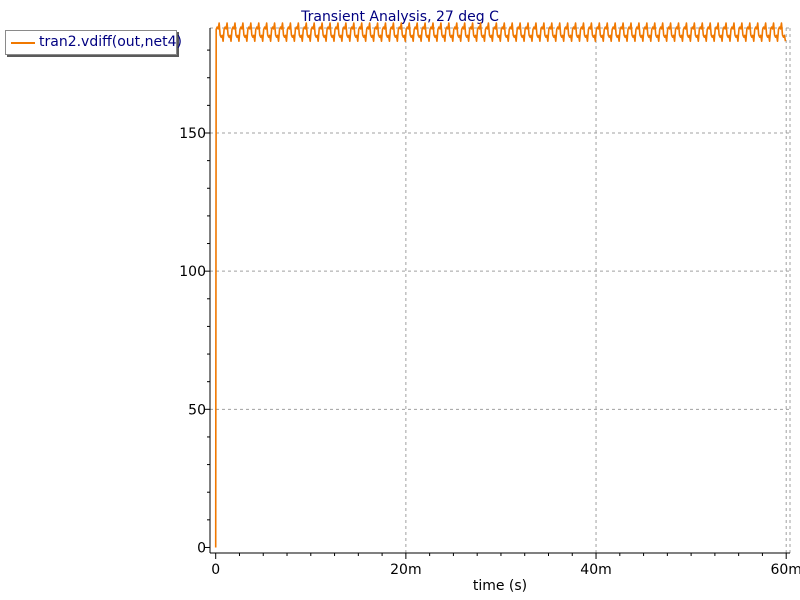  What do you see at coordinates (215, 570) in the screenshot?
I see `x-tick-label: 0` at bounding box center [215, 570].